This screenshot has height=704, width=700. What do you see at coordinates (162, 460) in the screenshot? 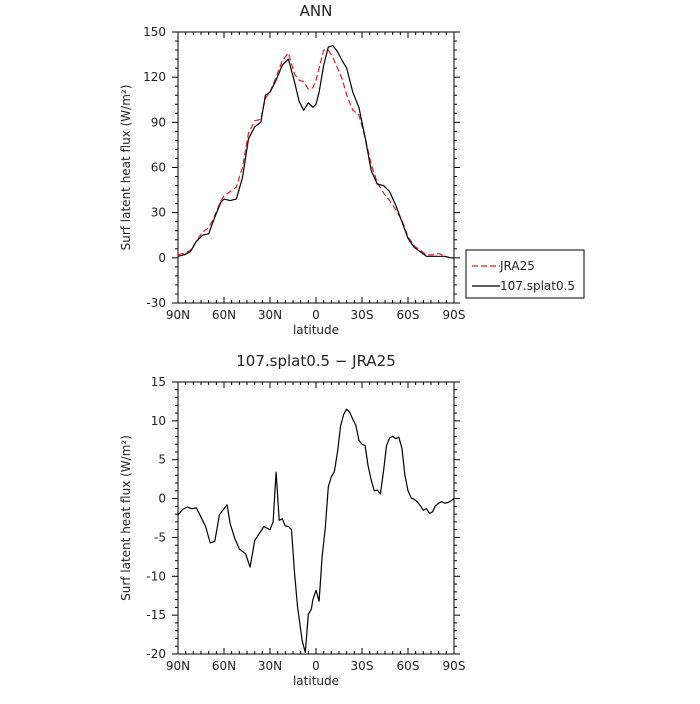
I see `y-tick-label: 5` at bounding box center [162, 460].